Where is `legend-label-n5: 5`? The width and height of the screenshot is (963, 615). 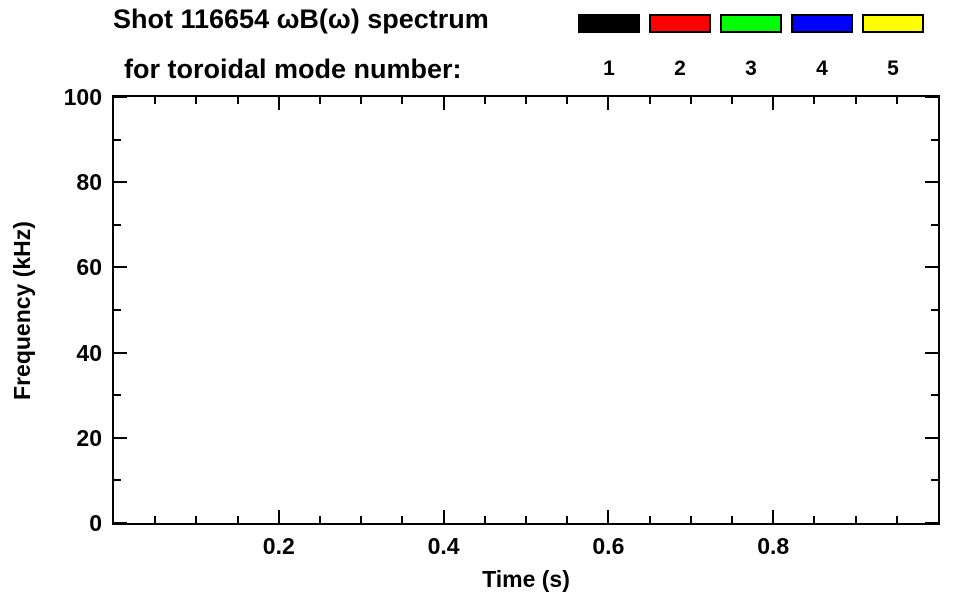 legend-label-n5: 5 is located at coordinates (893, 68).